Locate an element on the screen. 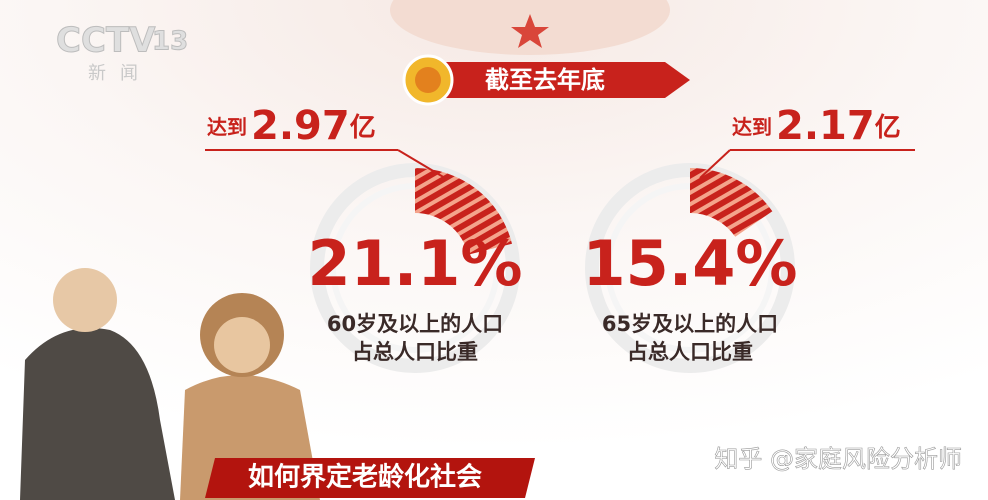  logo-number: 13 is located at coordinates (170, 42).